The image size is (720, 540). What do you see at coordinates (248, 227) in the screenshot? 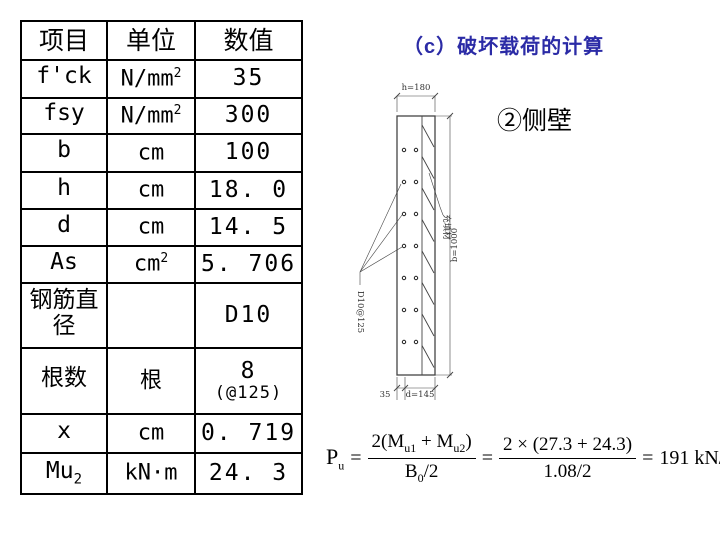
I see `value-cell: 14. 5` at bounding box center [248, 227].